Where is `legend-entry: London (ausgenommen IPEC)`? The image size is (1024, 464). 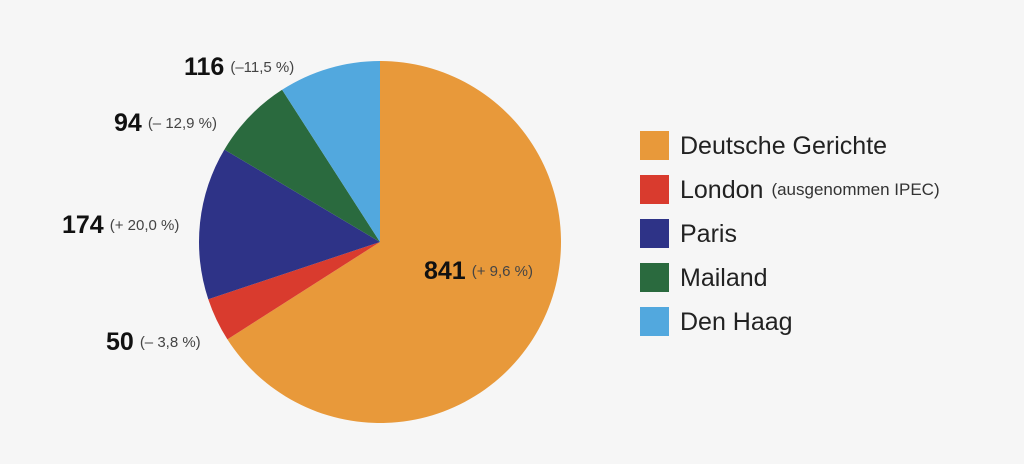 legend-entry: London (ausgenommen IPEC) is located at coordinates (810, 190).